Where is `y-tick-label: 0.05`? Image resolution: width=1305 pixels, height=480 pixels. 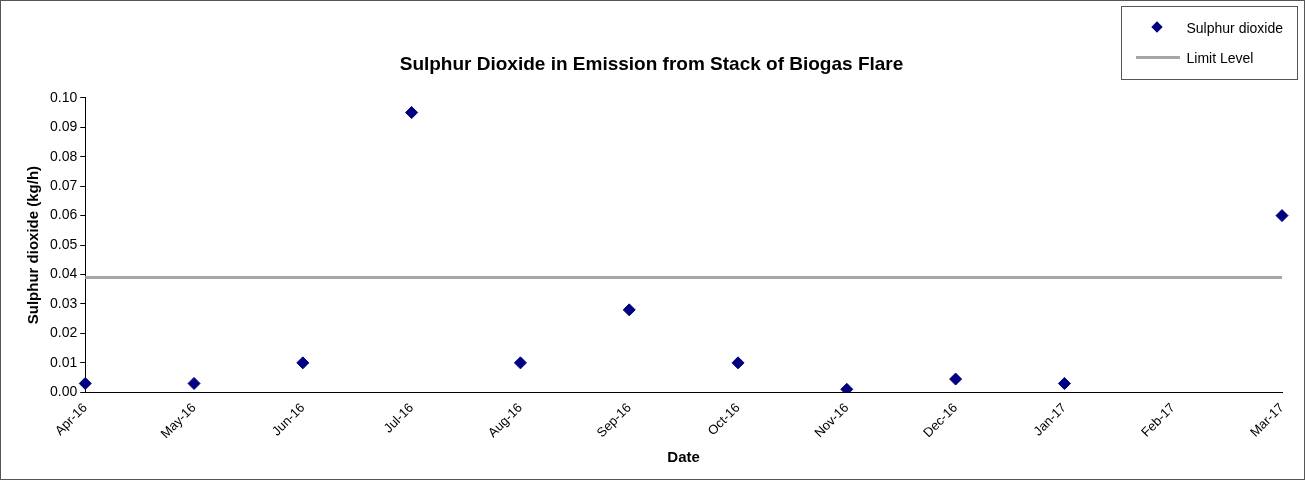 y-tick-label: 0.05 is located at coordinates (64, 243).